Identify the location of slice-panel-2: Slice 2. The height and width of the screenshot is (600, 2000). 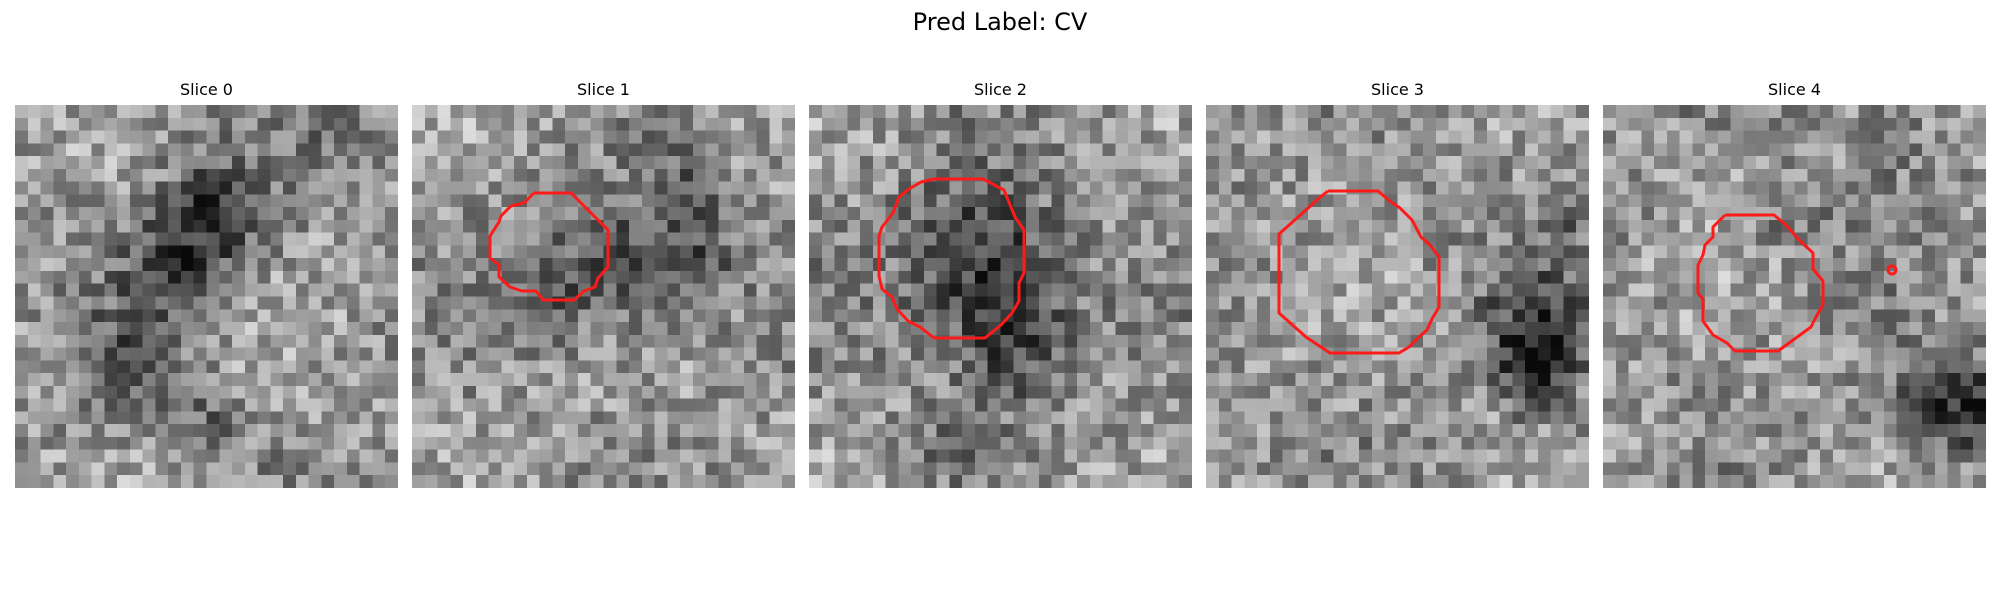
(1000, 284).